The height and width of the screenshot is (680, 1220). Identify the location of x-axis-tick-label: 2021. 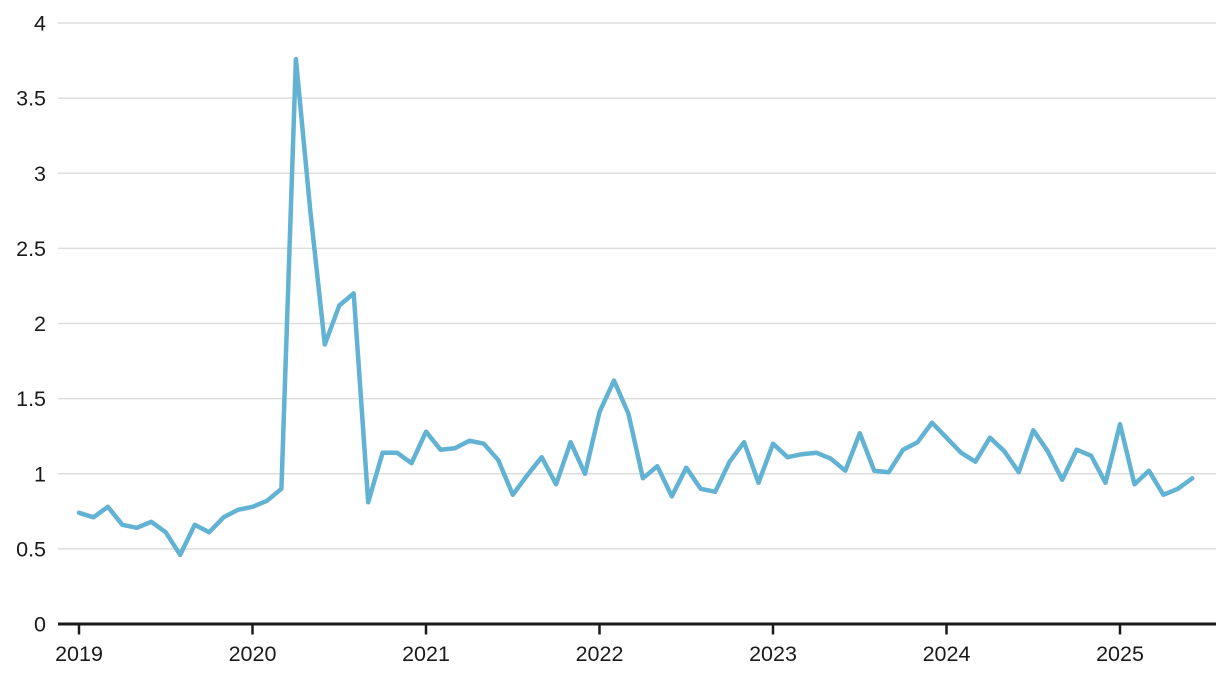
(426, 654).